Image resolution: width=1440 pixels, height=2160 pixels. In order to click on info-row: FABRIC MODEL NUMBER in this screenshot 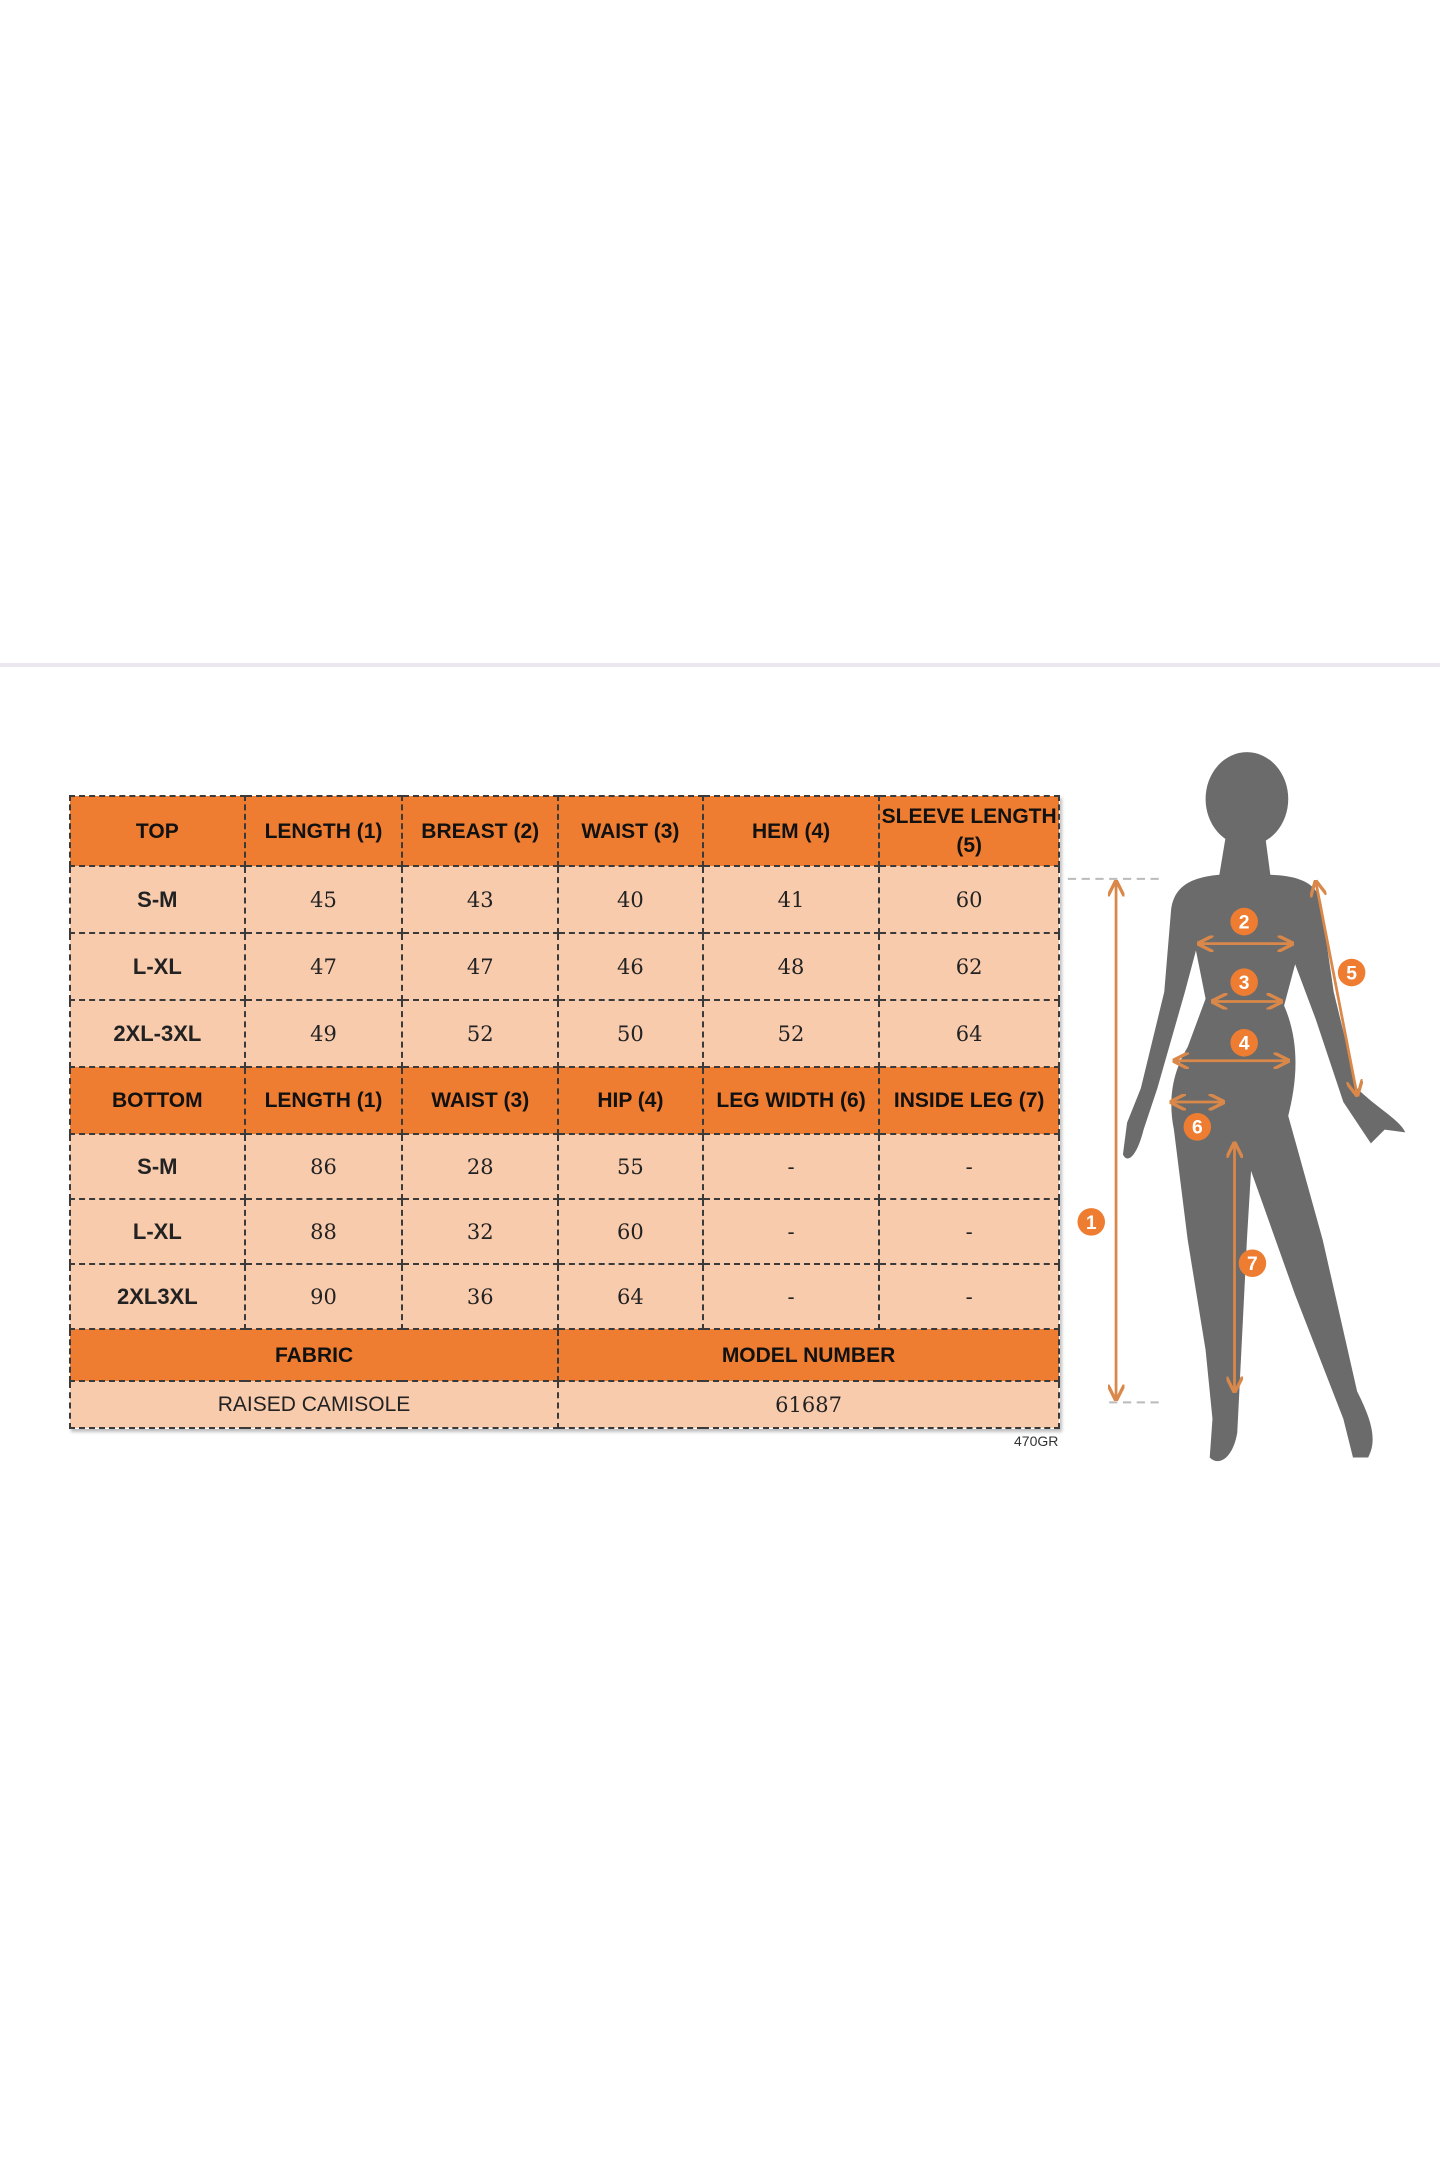, I will do `click(564, 1355)`.